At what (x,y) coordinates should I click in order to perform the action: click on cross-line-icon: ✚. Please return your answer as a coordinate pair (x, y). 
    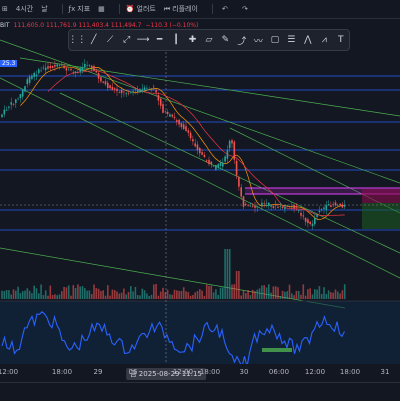
    Looking at the image, I should click on (192, 40).